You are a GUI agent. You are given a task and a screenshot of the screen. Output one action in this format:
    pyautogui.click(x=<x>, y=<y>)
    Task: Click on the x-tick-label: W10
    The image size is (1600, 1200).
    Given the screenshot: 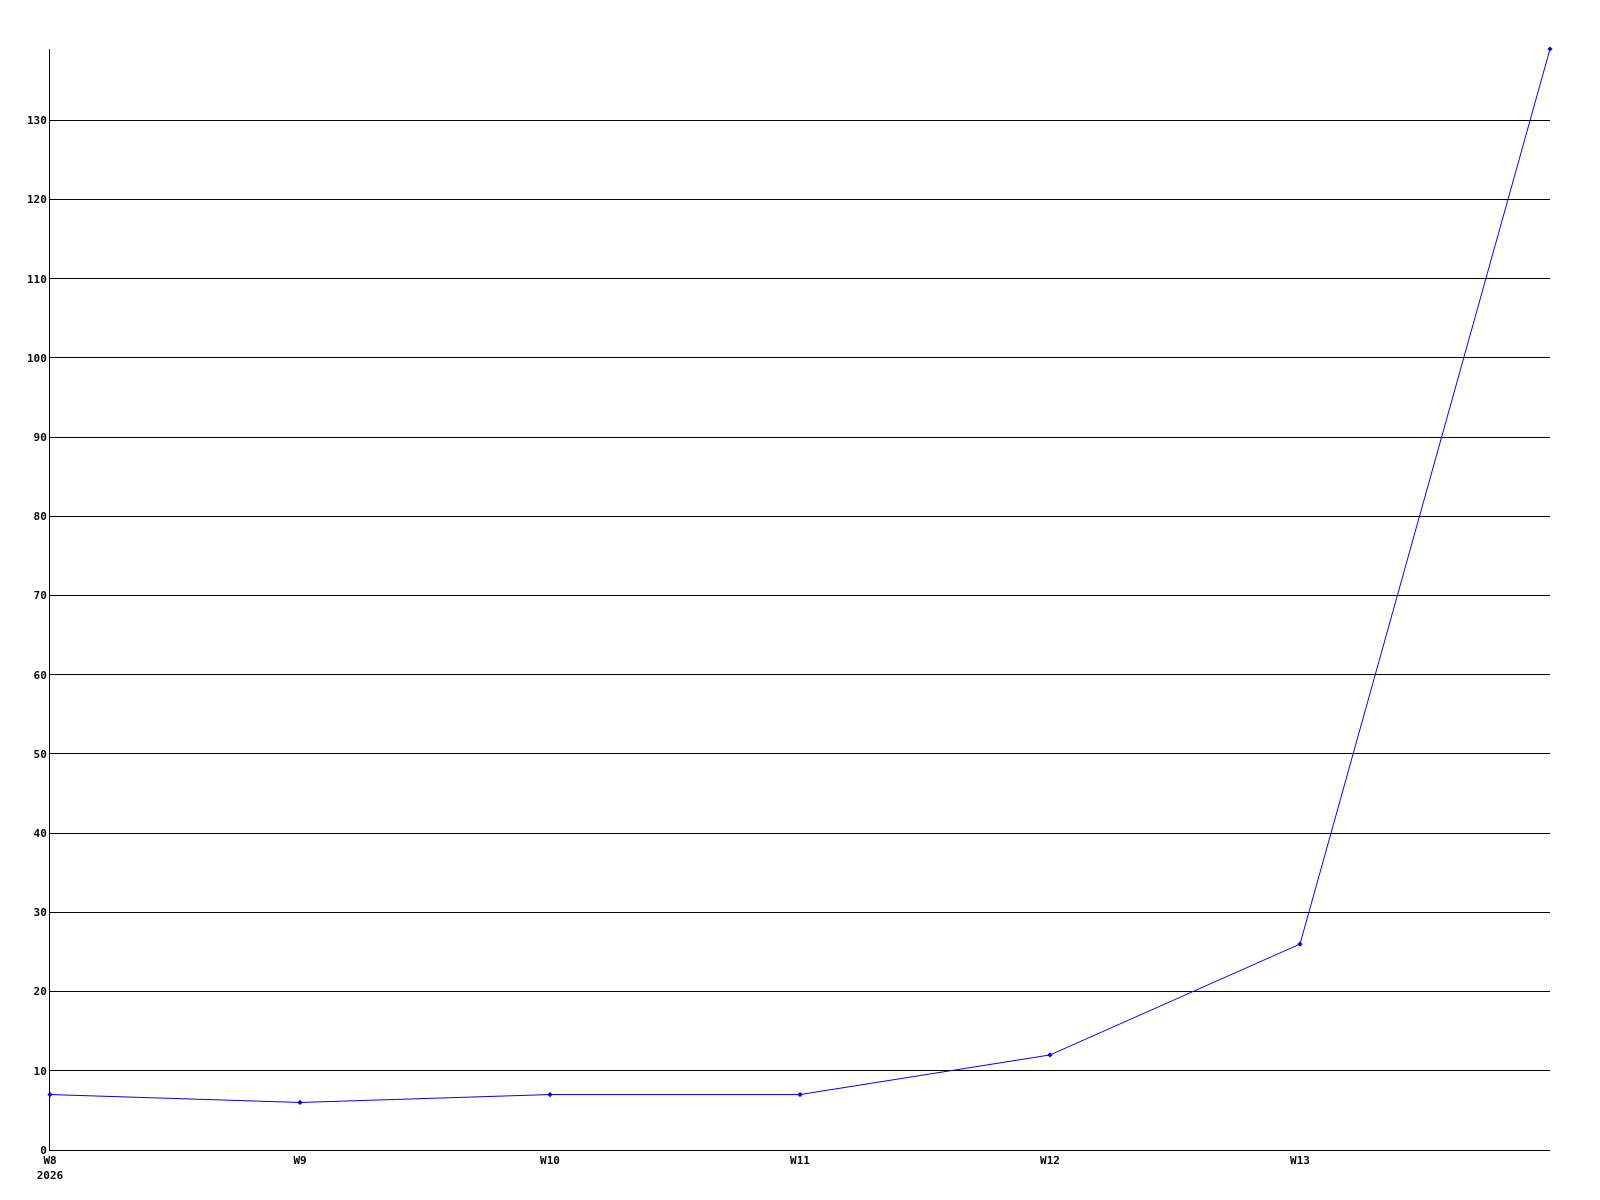 What is the action you would take?
    pyautogui.click(x=550, y=1161)
    